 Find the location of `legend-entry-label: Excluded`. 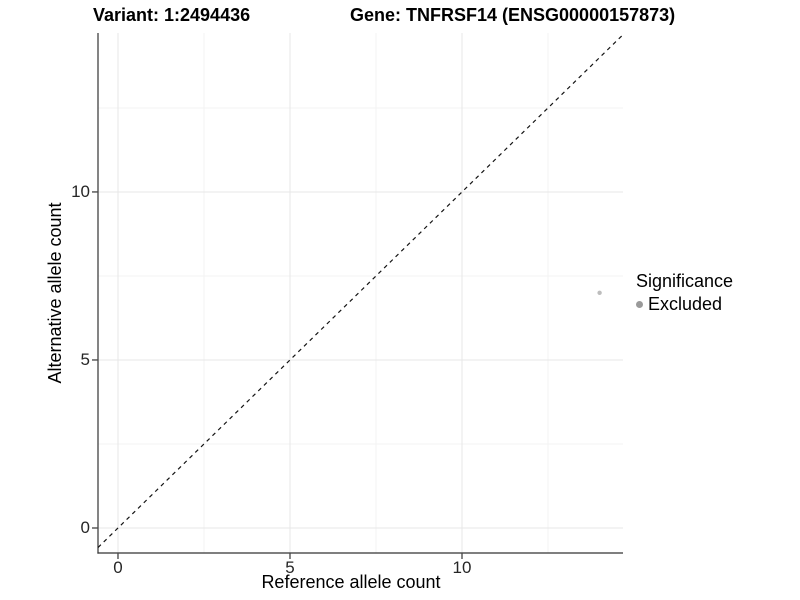

legend-entry-label: Excluded is located at coordinates (685, 304).